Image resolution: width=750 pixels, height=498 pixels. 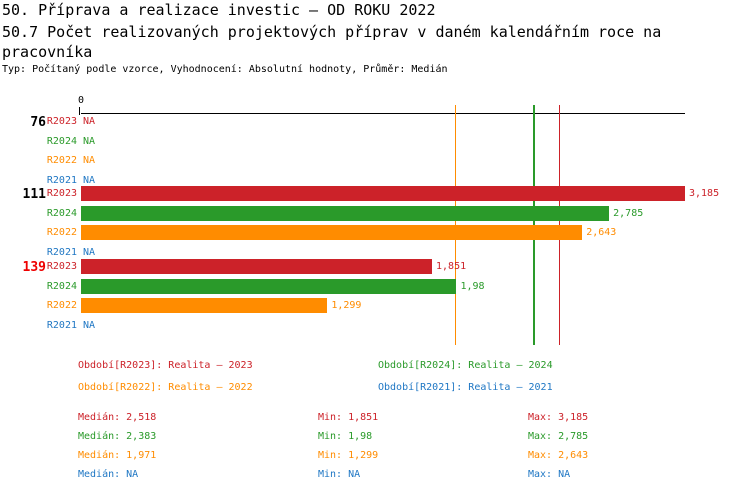 What do you see at coordinates (61, 305) in the screenshot?
I see `series-label-r2022-139: R2022` at bounding box center [61, 305].